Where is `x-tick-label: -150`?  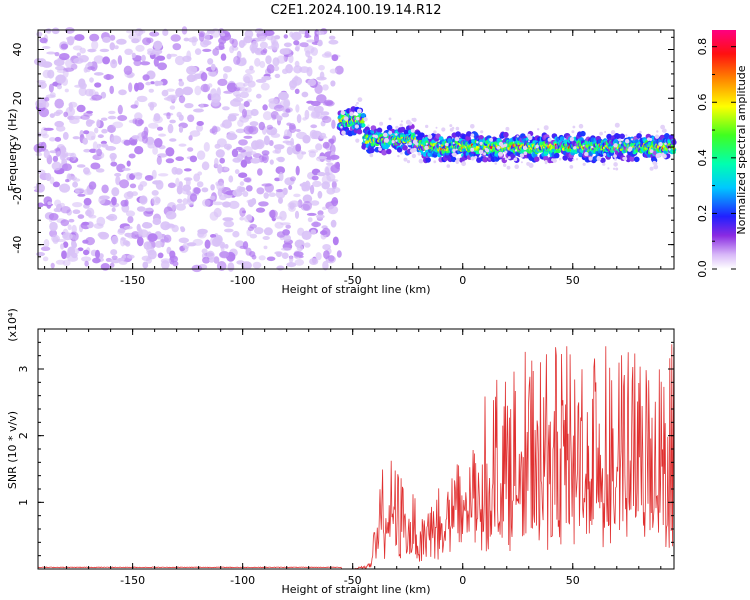 x-tick-label: -150 is located at coordinates (132, 580).